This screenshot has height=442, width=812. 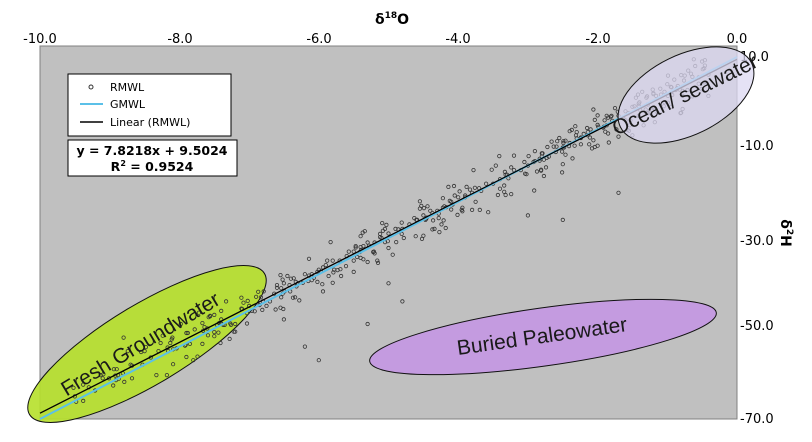 I want to click on y-tick-labels: 10.0 -10.0 -30.0 -50.0 -70.0, so click(x=757, y=238).